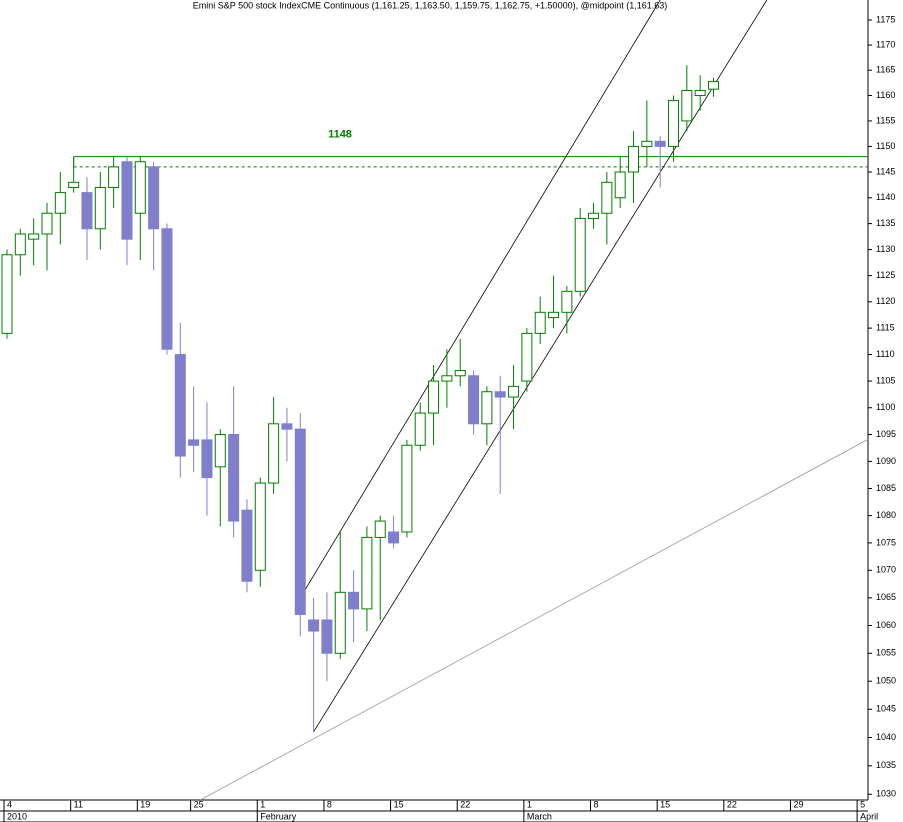 The image size is (903, 822). I want to click on y-tick-label: 1135, so click(885, 223).